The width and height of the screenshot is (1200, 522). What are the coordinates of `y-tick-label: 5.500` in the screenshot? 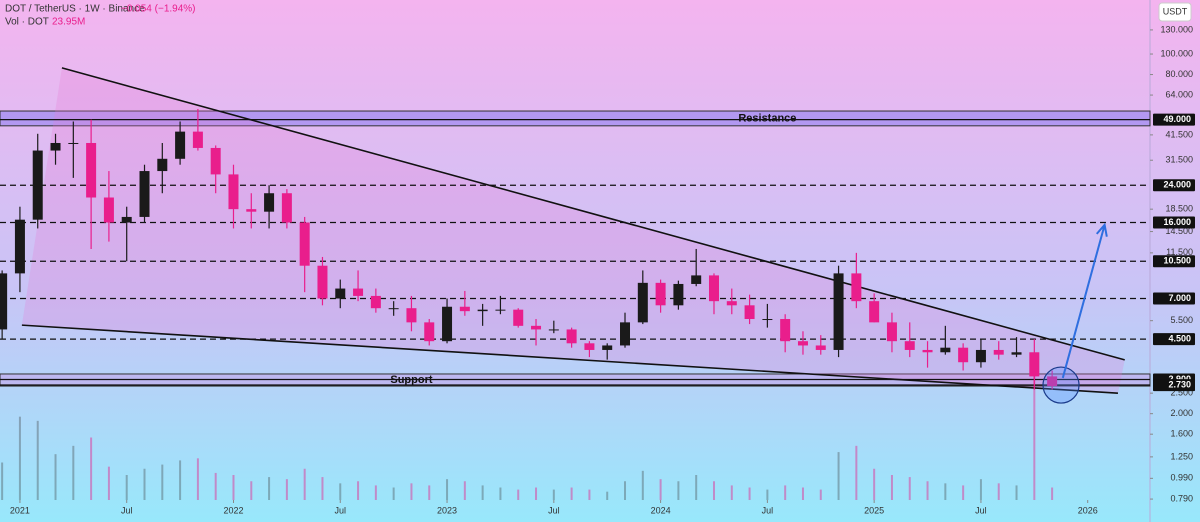 It's located at (1181, 320).